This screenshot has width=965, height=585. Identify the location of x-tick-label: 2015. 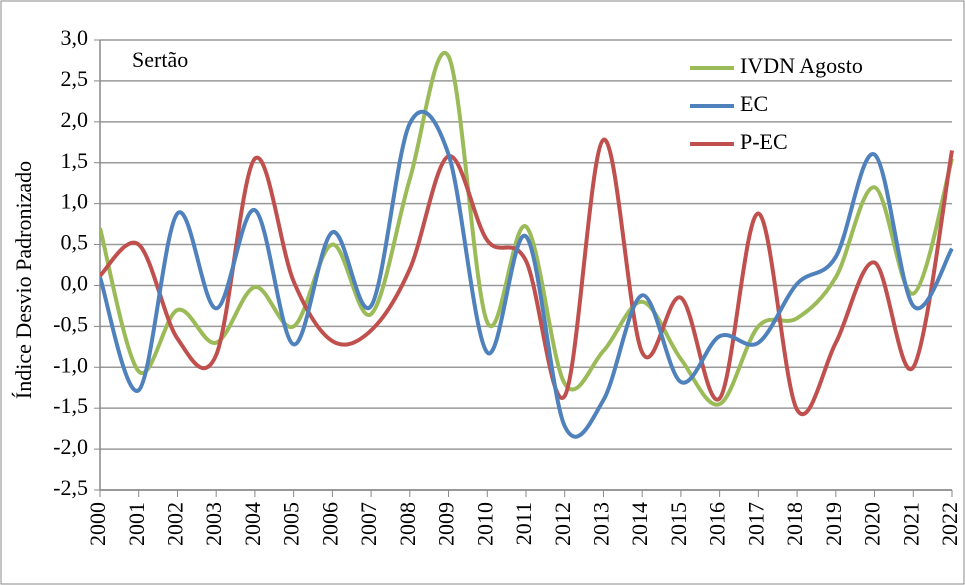
(678, 524).